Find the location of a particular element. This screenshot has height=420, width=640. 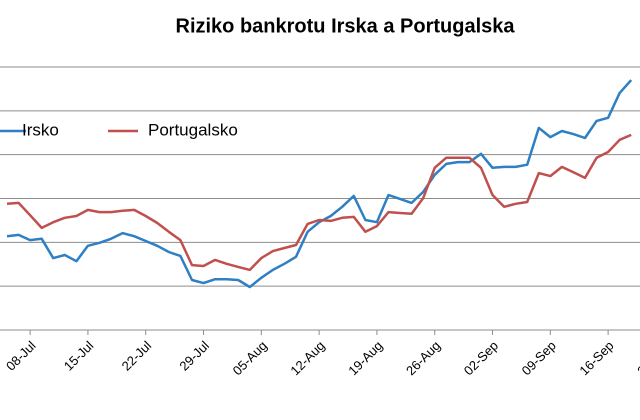

x-tick-label: 22-Jul is located at coordinates (137, 356).